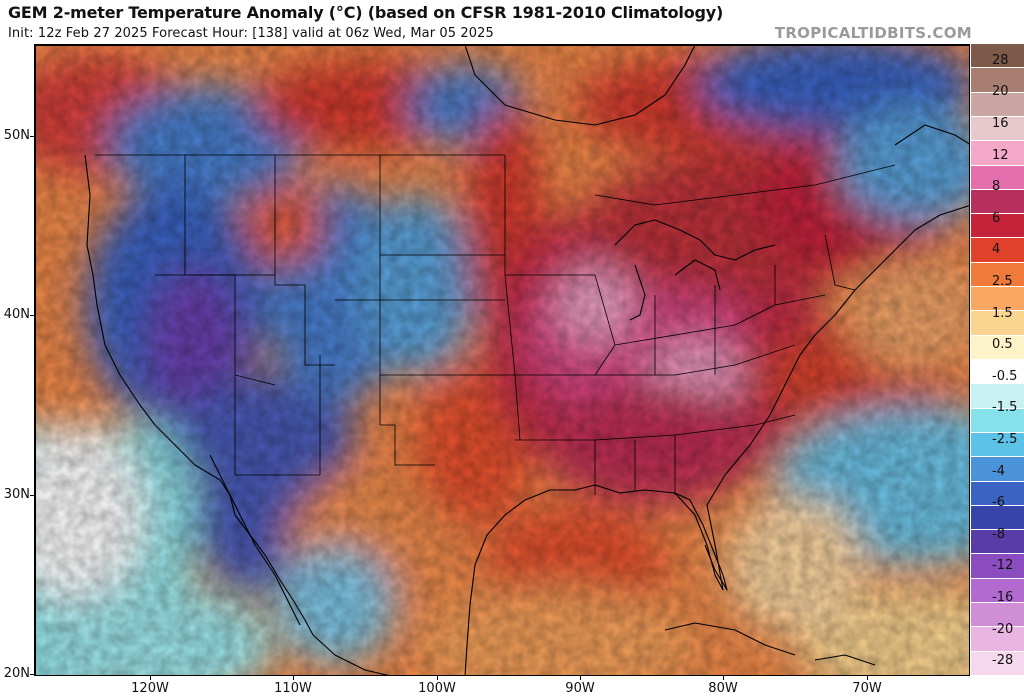 This screenshot has height=696, width=1024. Describe the element at coordinates (1000, 92) in the screenshot. I see `colorbar-label: 20` at that location.